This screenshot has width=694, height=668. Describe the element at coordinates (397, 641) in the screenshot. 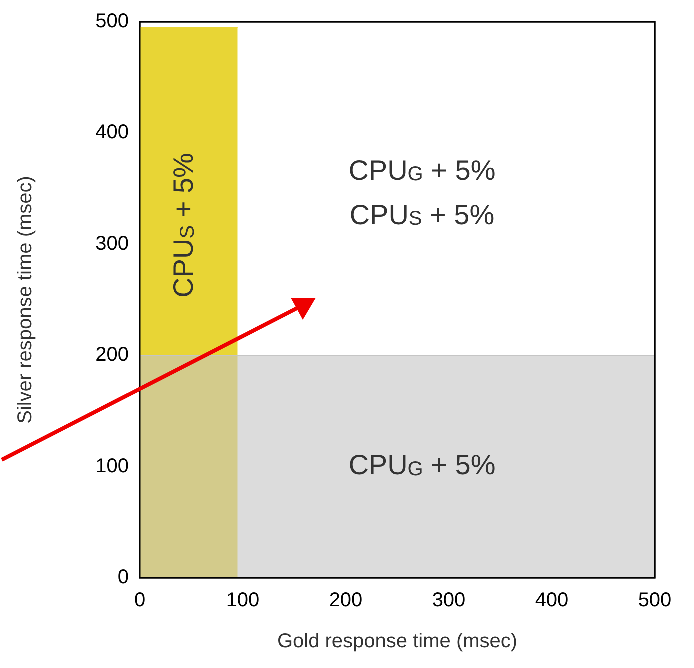

I see `x-axis-title: Gold response time (msec)` at that location.